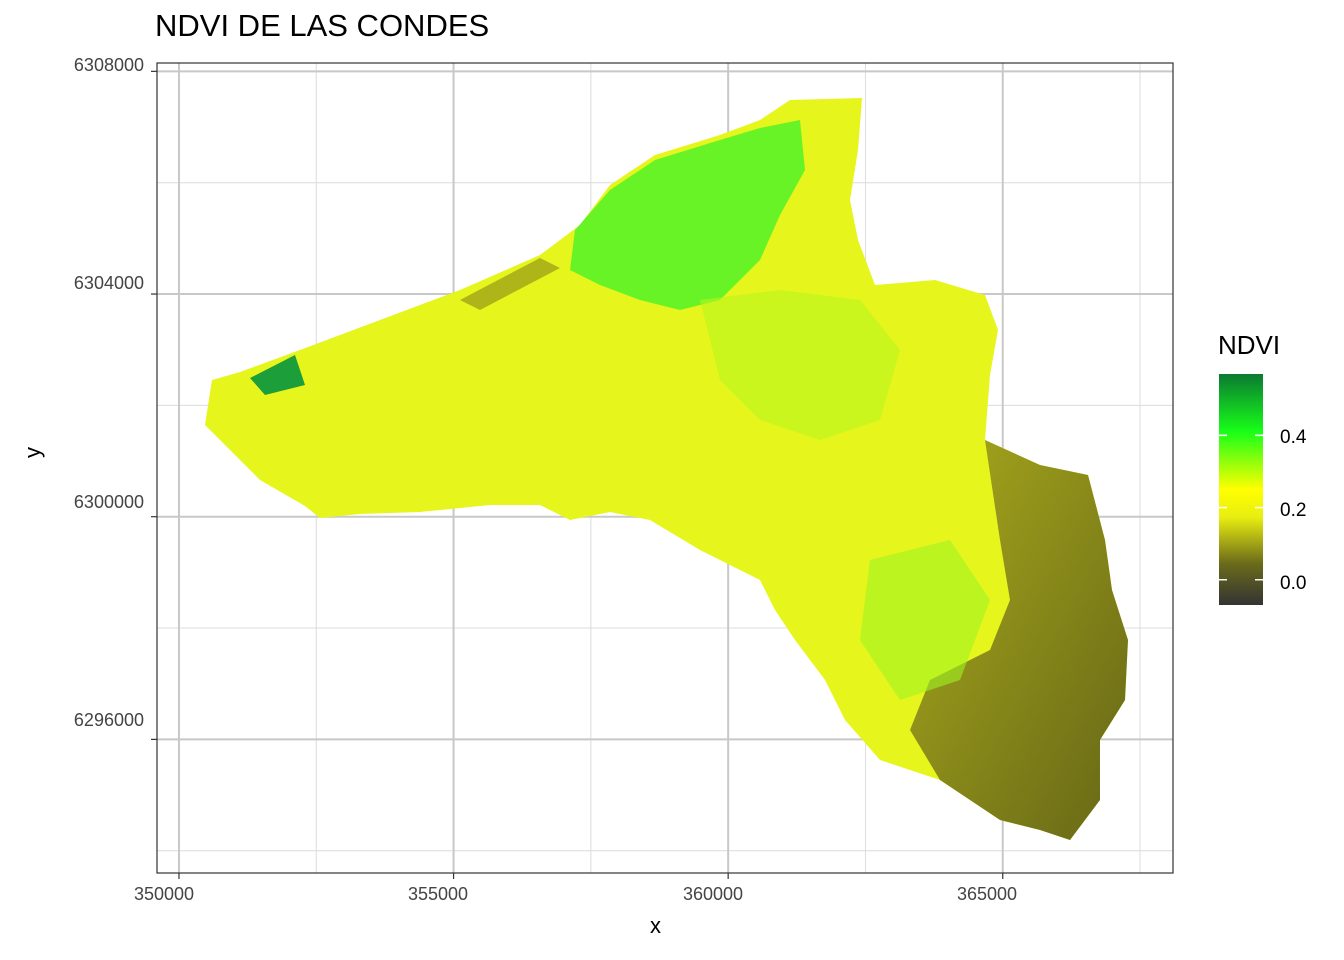  Describe the element at coordinates (164, 894) in the screenshot. I see `x-tick-label: 350000` at that location.